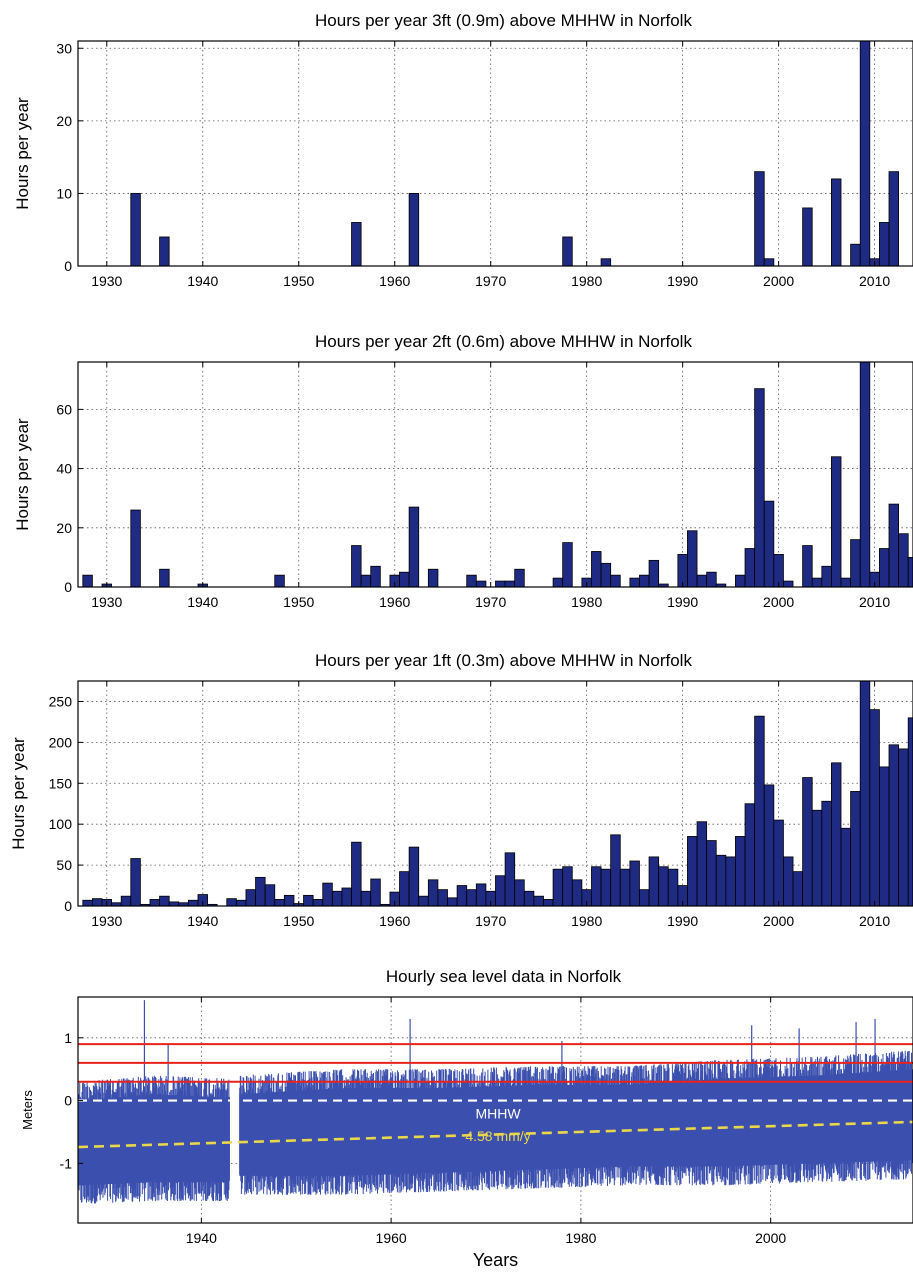  What do you see at coordinates (212, 904) in the screenshot?
I see `bar-1941` at bounding box center [212, 904].